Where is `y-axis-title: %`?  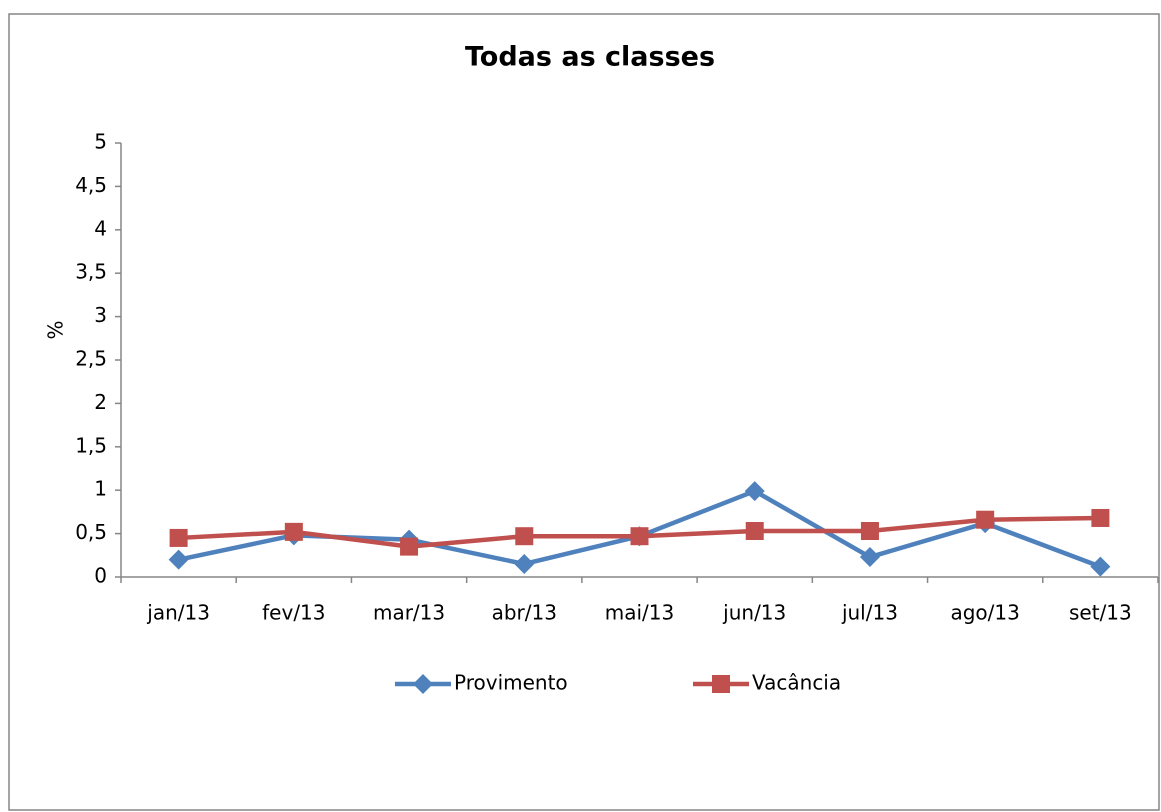 y-axis-title: % is located at coordinates (56, 329).